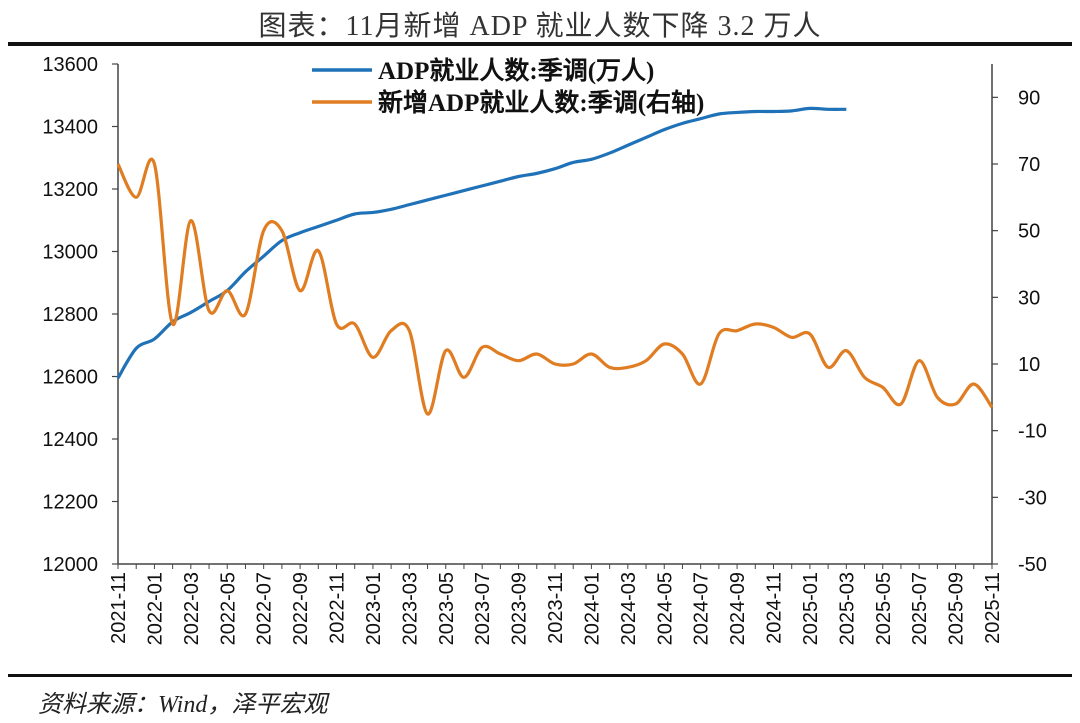 This screenshot has height=723, width=1080. I want to click on x-tick-label: 2023-01, so click(374, 608).